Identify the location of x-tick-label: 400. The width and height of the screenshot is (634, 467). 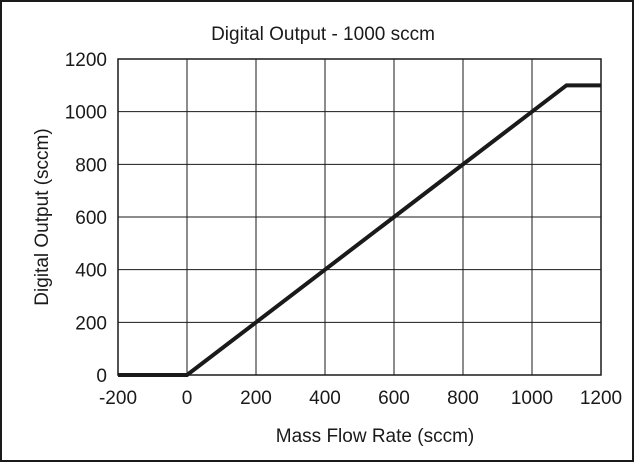
(325, 398).